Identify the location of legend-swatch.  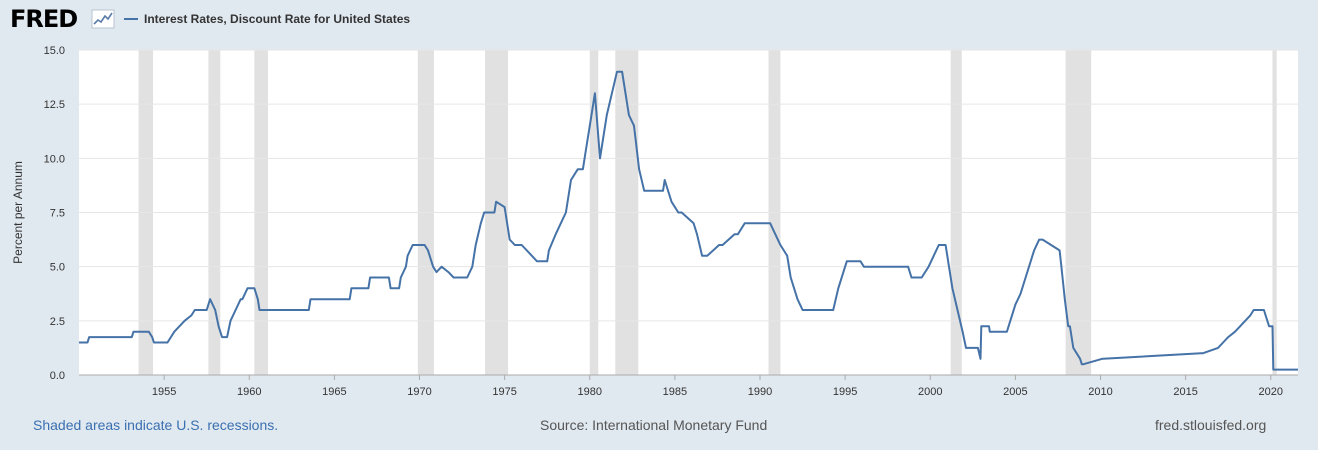
(131, 19).